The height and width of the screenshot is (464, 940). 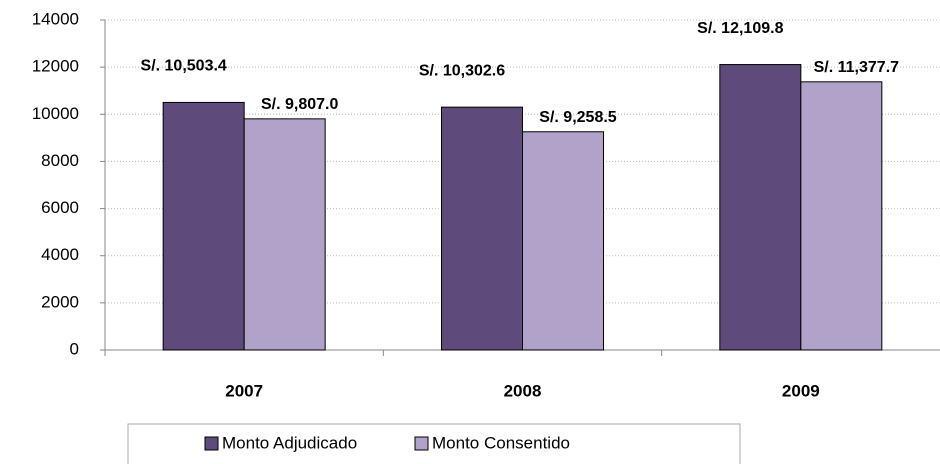 I want to click on x-tick-label: 2008, so click(x=523, y=390).